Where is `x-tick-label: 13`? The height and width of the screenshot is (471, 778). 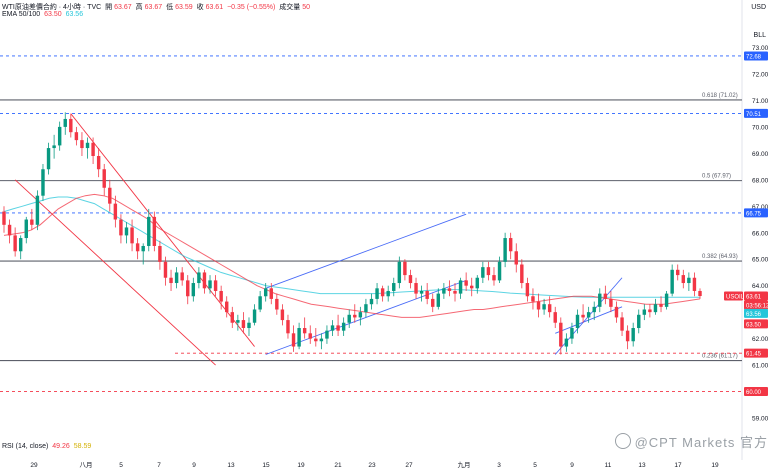
x-tick-label: 13 is located at coordinates (231, 465).